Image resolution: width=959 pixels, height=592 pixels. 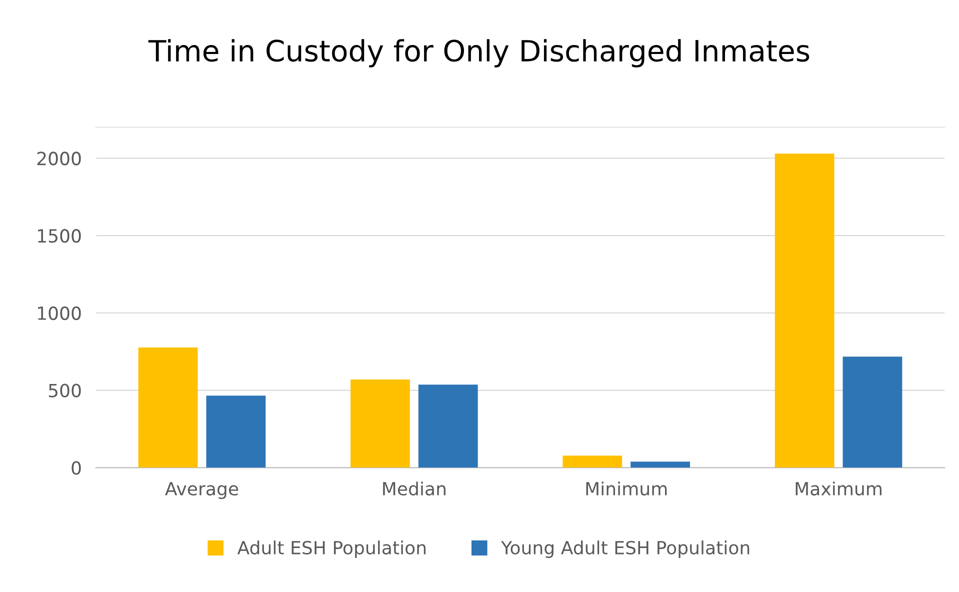 I want to click on legend-label: Adult ESH Population, so click(x=331, y=549).